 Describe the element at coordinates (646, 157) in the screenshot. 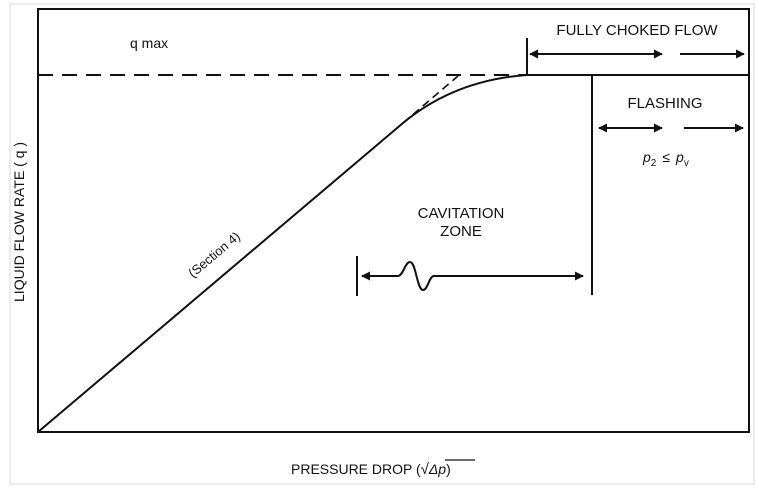

I see `p2-symbol: p` at that location.